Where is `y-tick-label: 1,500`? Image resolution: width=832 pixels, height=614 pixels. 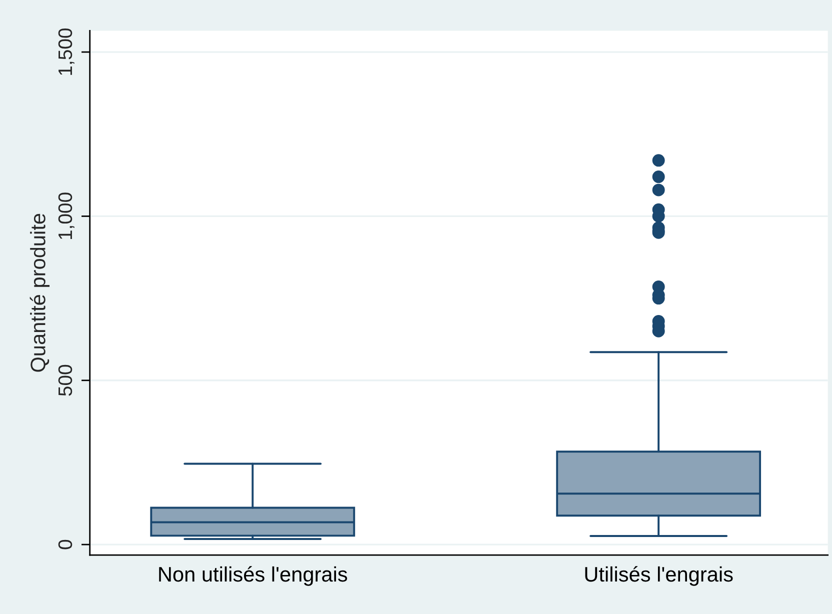
y-tick-label: 1,500 is located at coordinates (66, 51).